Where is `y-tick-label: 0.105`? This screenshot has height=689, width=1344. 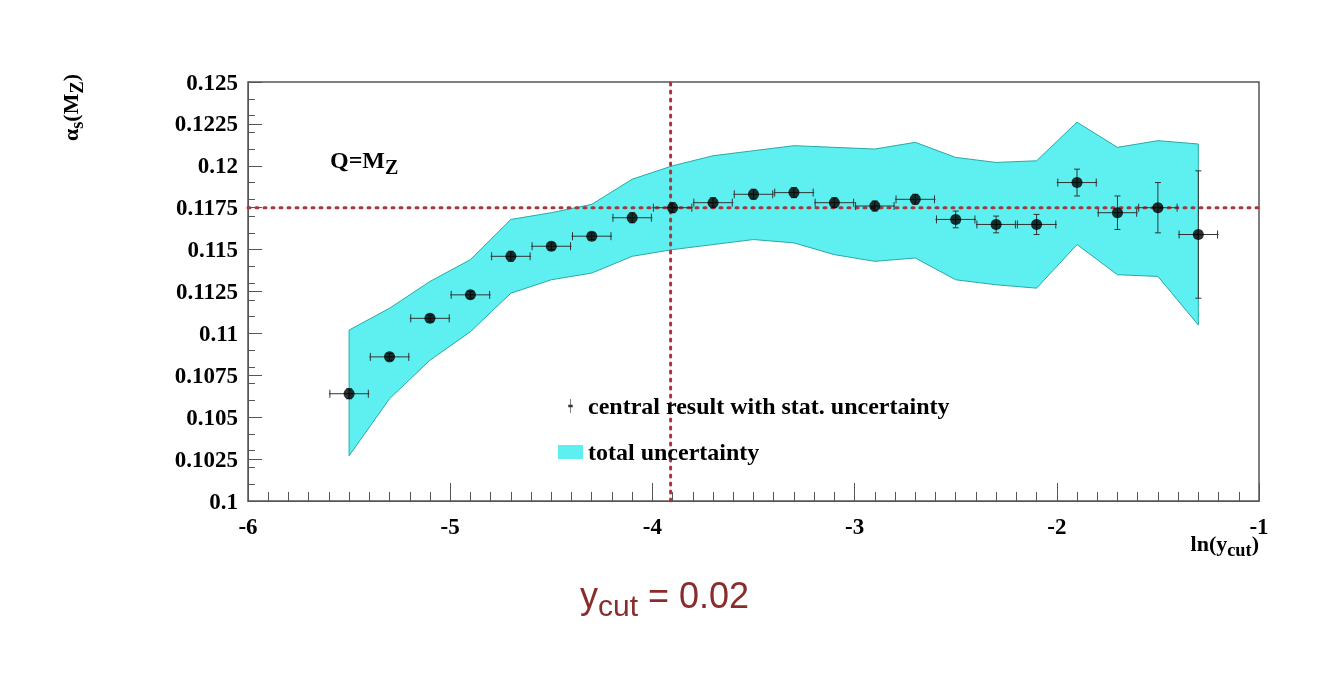 y-tick-label: 0.105 is located at coordinates (212, 417).